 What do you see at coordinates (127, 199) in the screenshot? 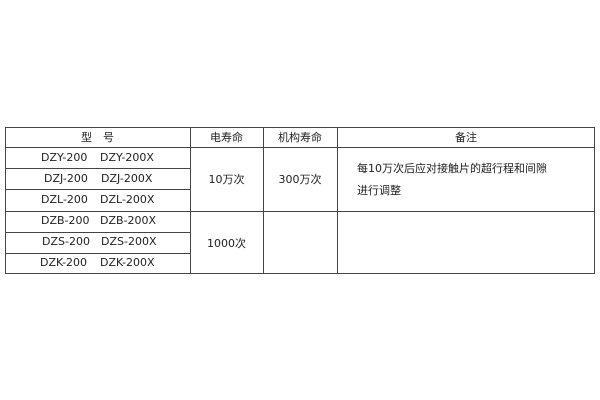
I see `model-cell: DZL-200X` at bounding box center [127, 199].